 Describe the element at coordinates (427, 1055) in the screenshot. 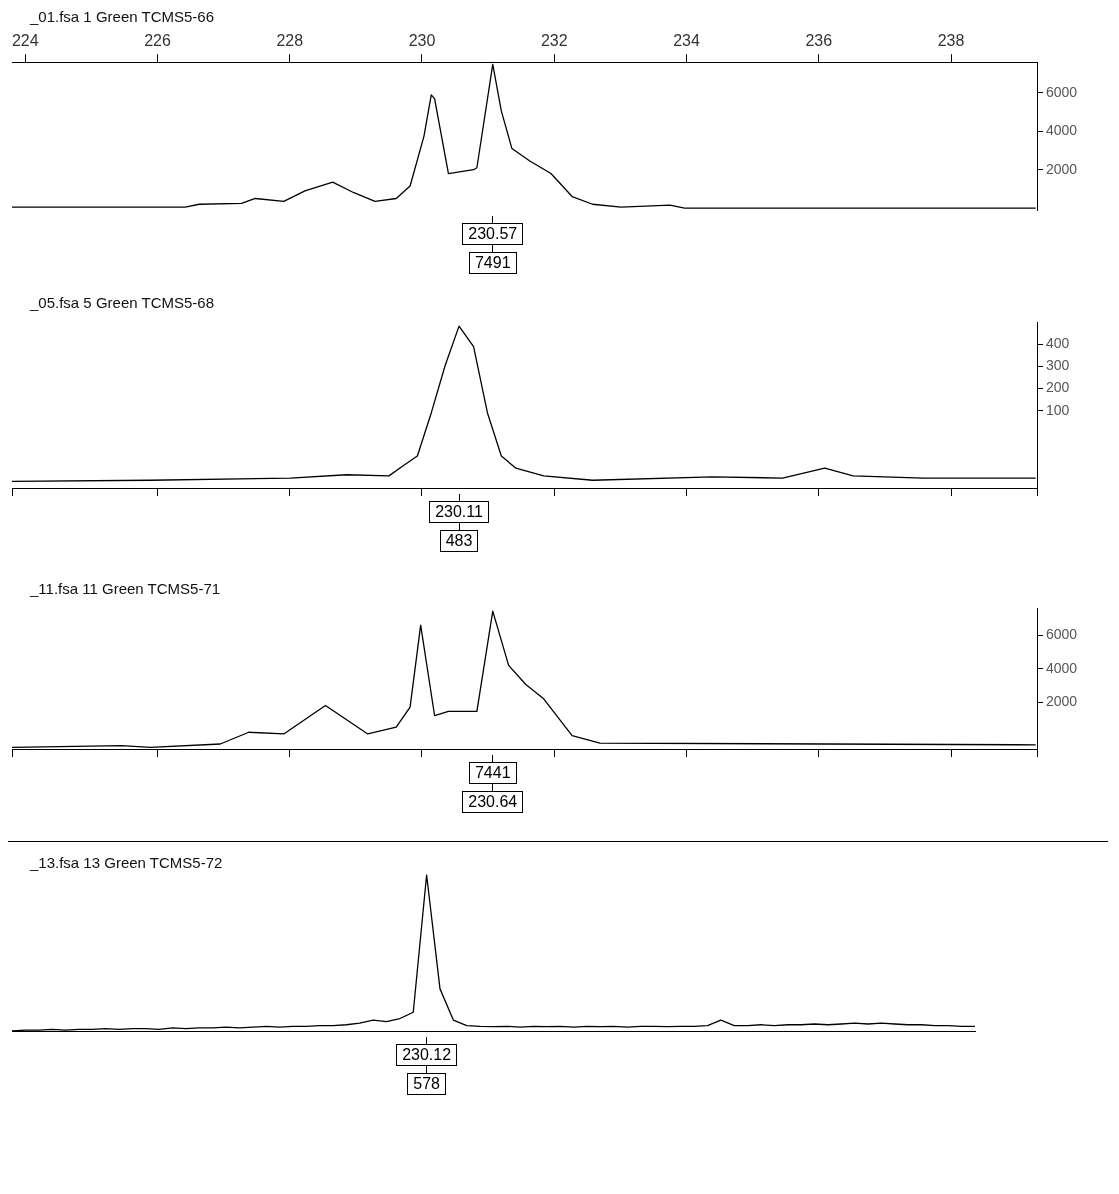

I see `text: 230.12` at that location.